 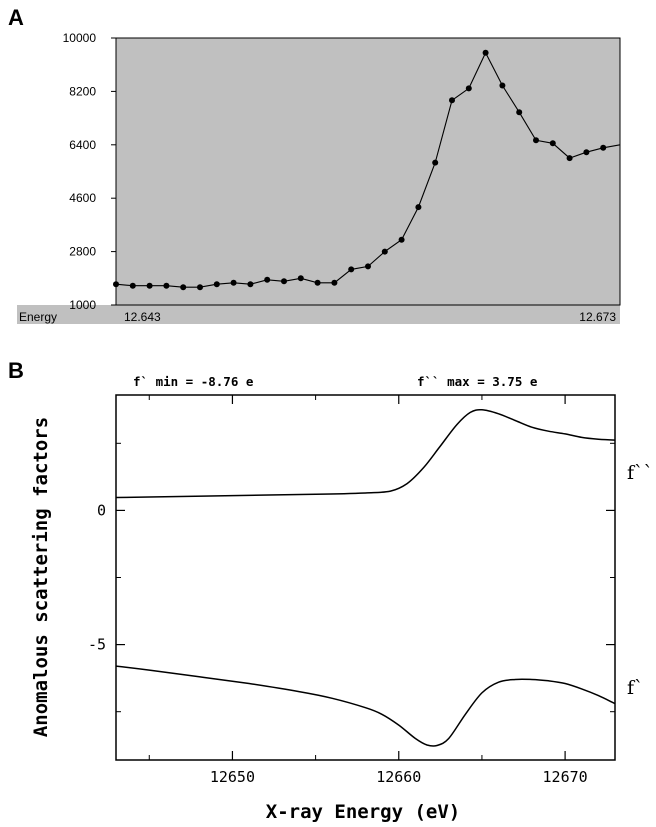 What do you see at coordinates (101, 510) in the screenshot?
I see `panel-b-y-tick-label: 0` at bounding box center [101, 510].